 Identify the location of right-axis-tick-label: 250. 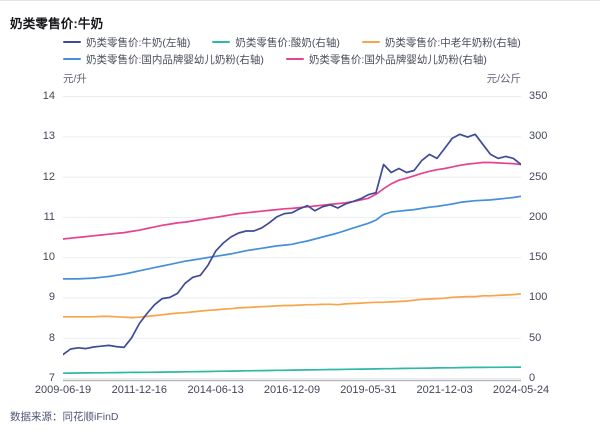
(538, 176).